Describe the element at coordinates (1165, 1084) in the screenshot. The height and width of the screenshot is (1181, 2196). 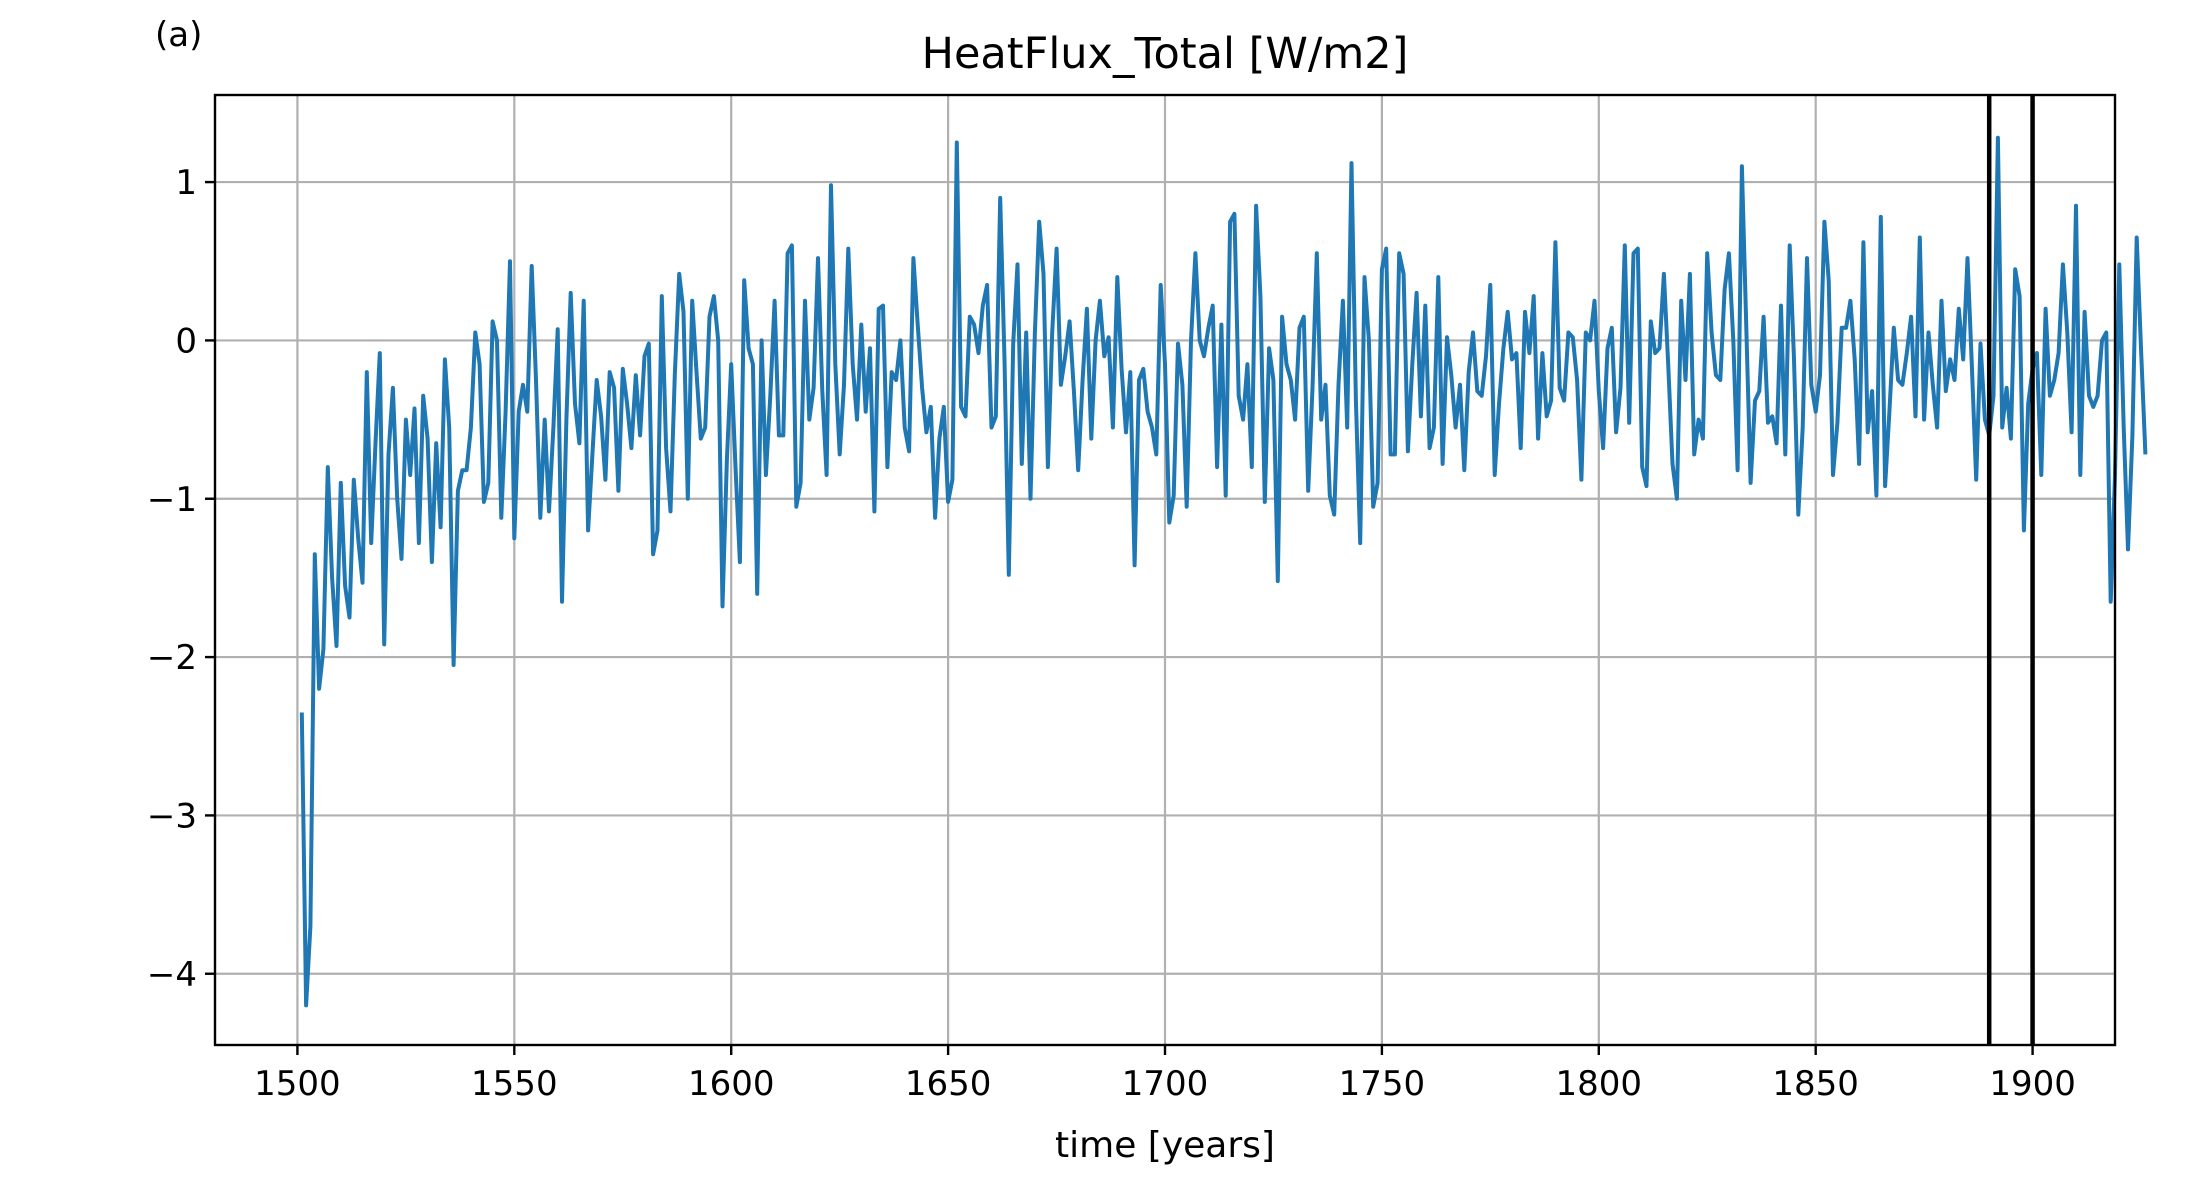
I see `x-tick-label: 1700` at that location.